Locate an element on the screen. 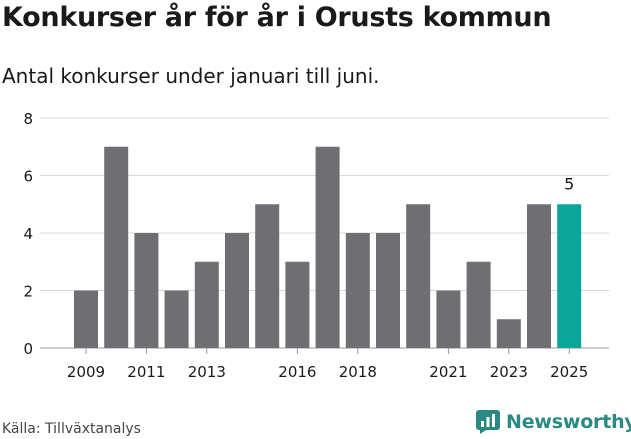 The height and width of the screenshot is (439, 631). x-tick-label: 2009 is located at coordinates (86, 372).